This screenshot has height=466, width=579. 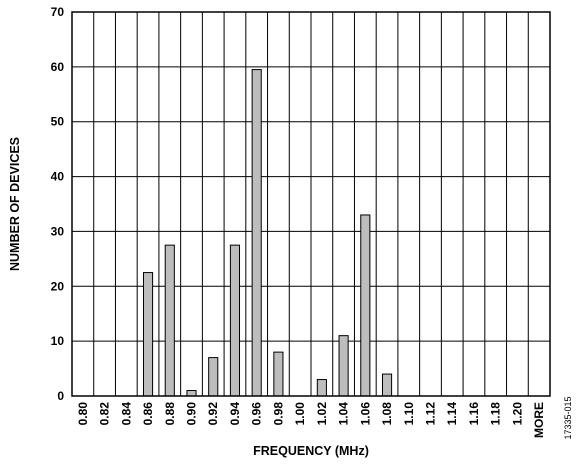 I want to click on y-tick-label: 0, so click(x=60, y=396).